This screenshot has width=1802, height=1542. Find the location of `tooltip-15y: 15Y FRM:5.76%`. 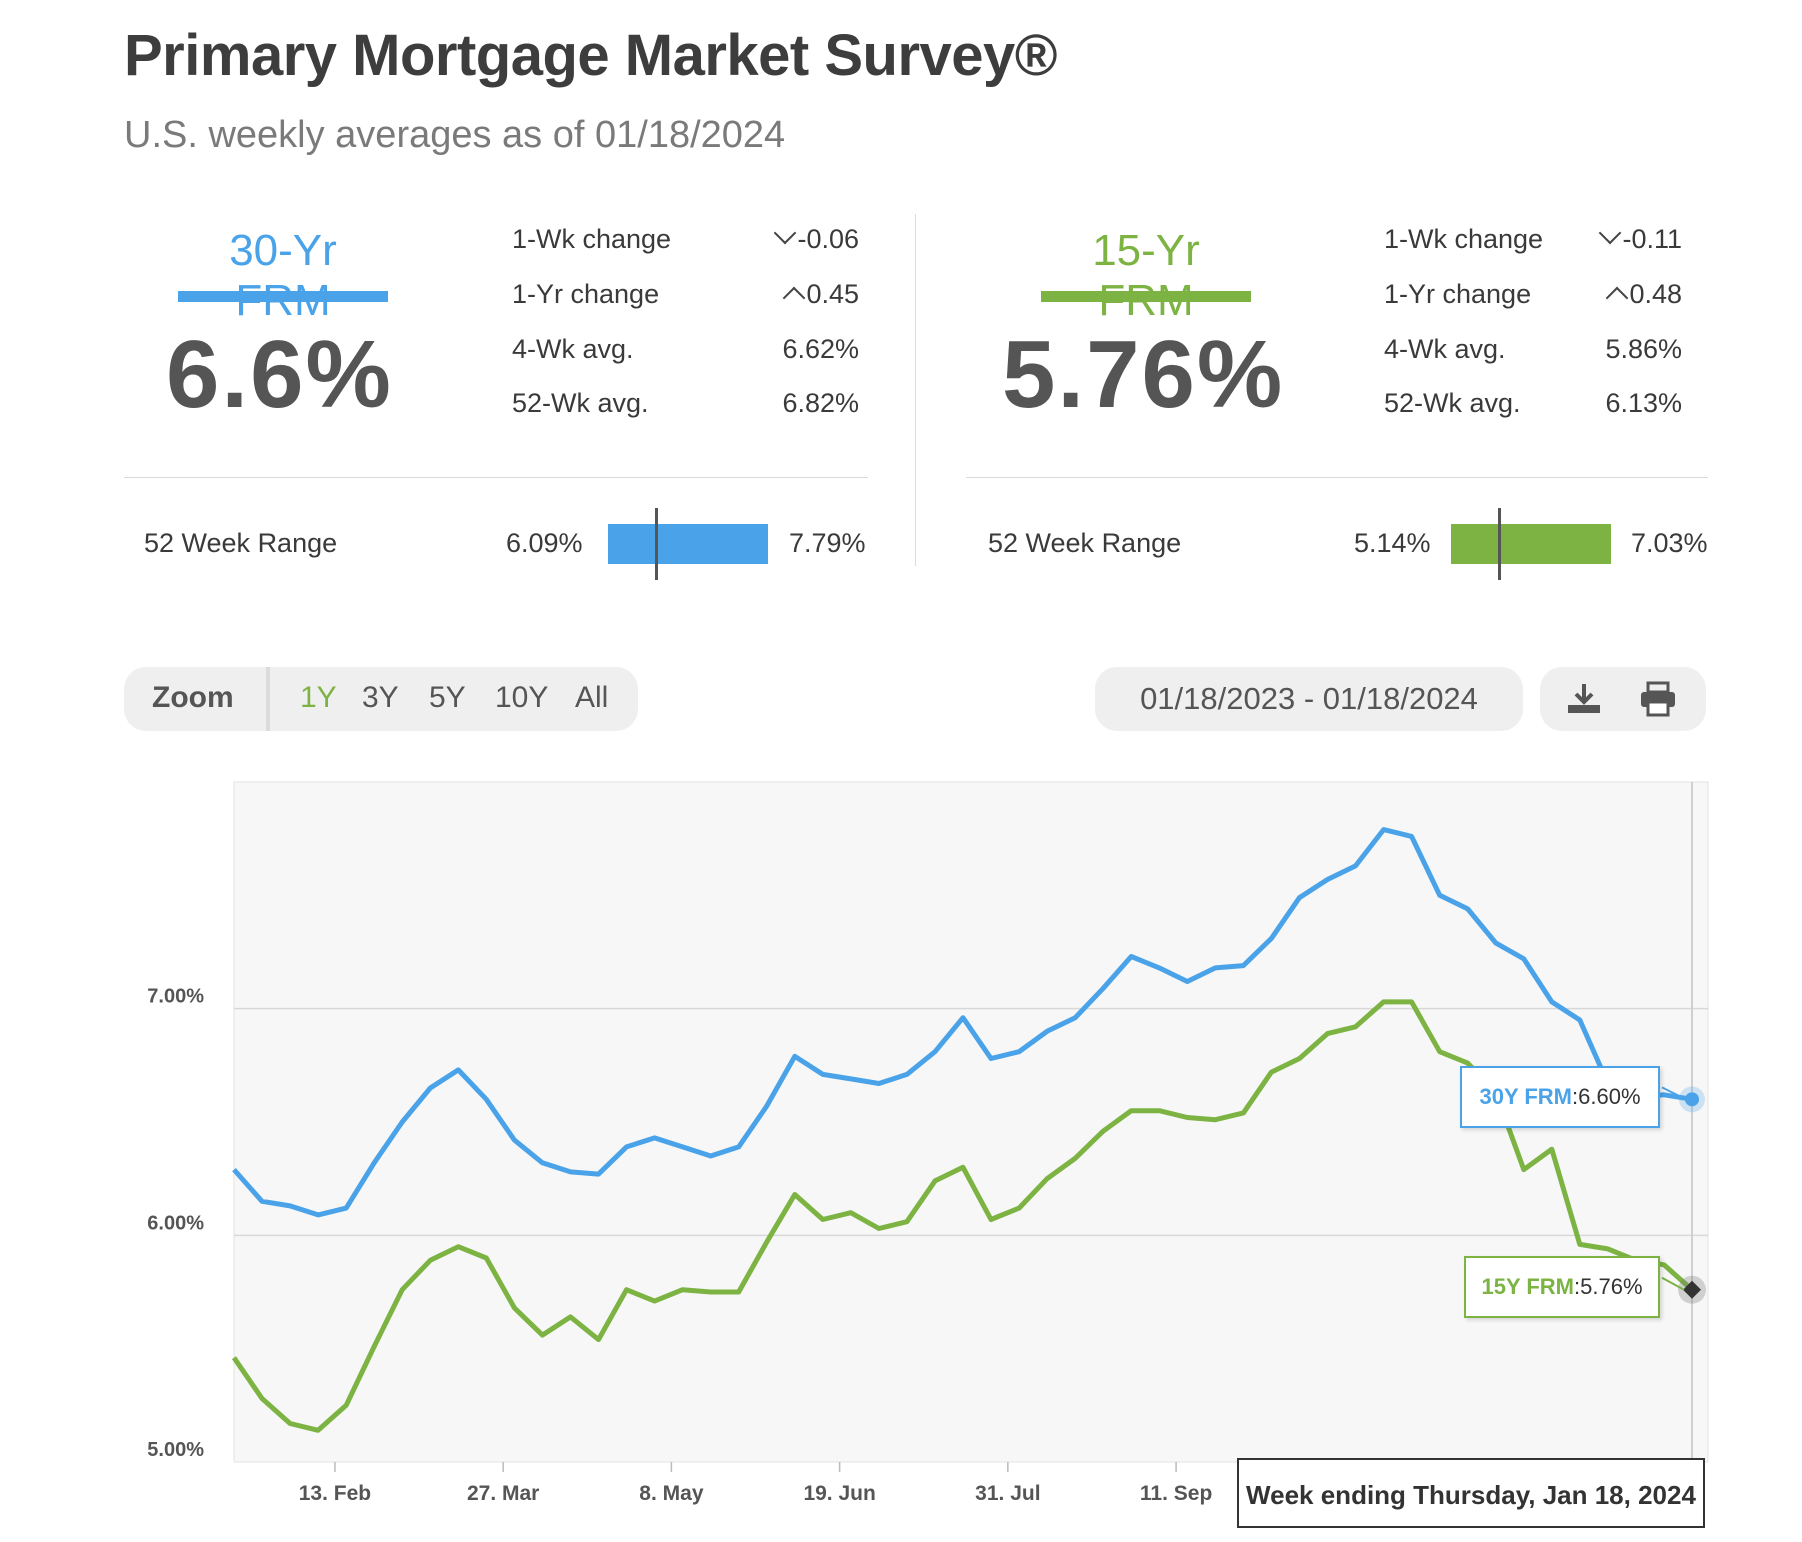

tooltip-15y: 15Y FRM:5.76% is located at coordinates (1562, 1287).